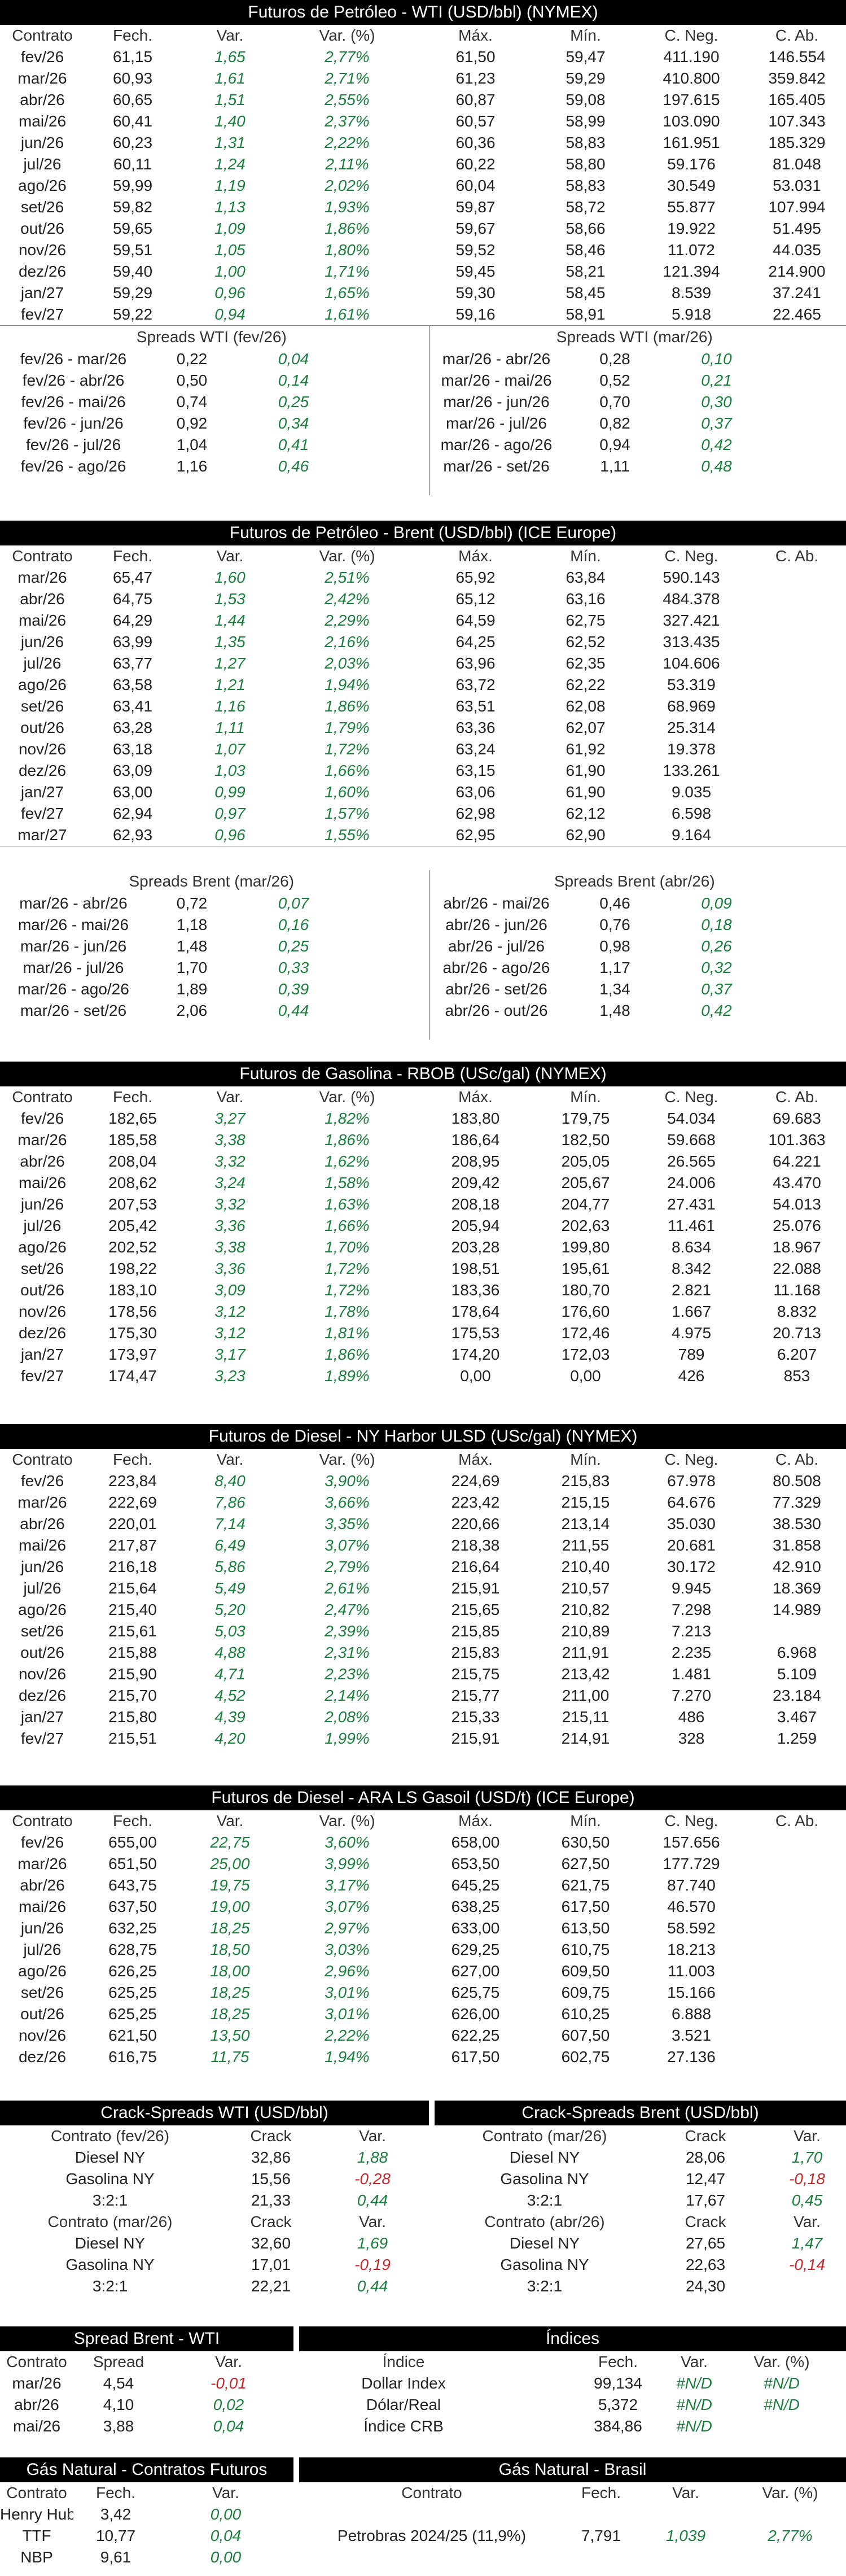 The image size is (846, 2576). What do you see at coordinates (585, 1097) in the screenshot?
I see `column-header: Mín.` at bounding box center [585, 1097].